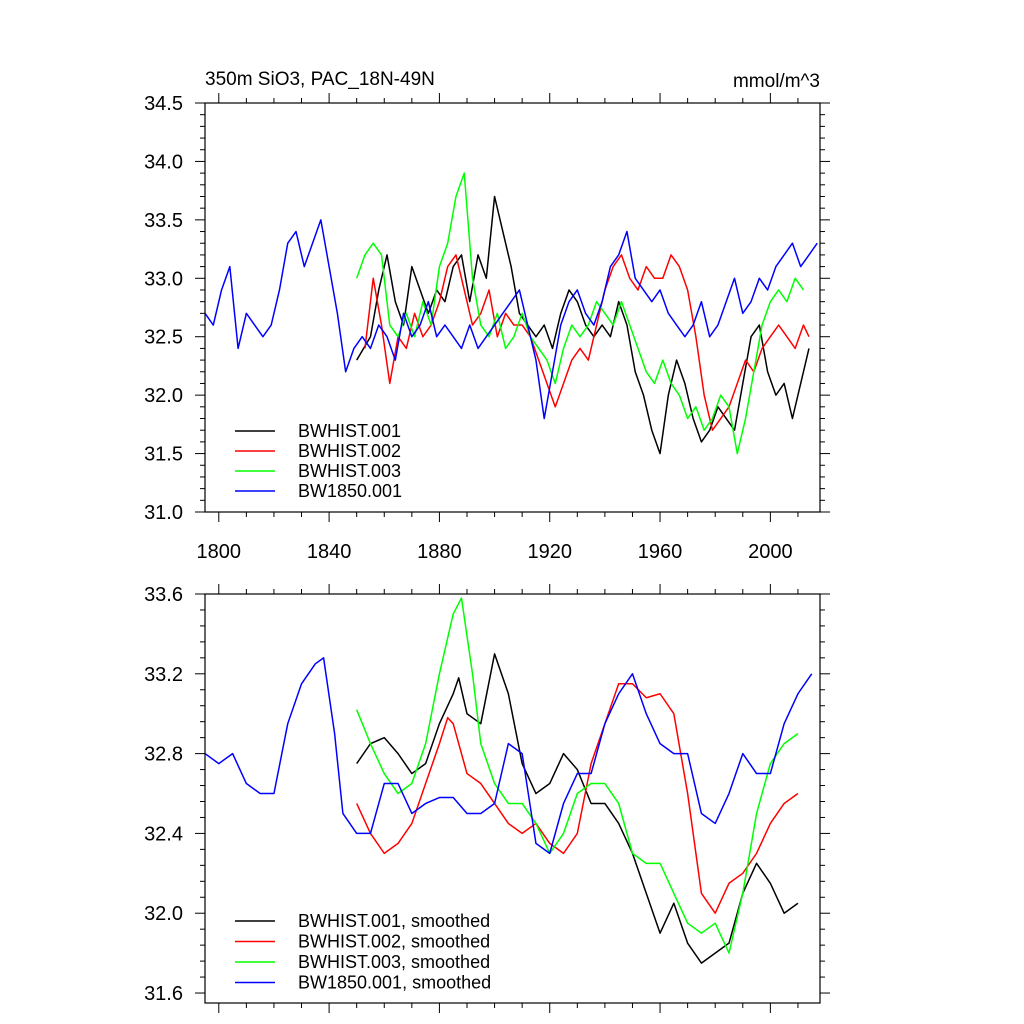 Image resolution: width=1024 pixels, height=1024 pixels. What do you see at coordinates (163, 221) in the screenshot?
I see `y-tick-label: 33.5` at bounding box center [163, 221].